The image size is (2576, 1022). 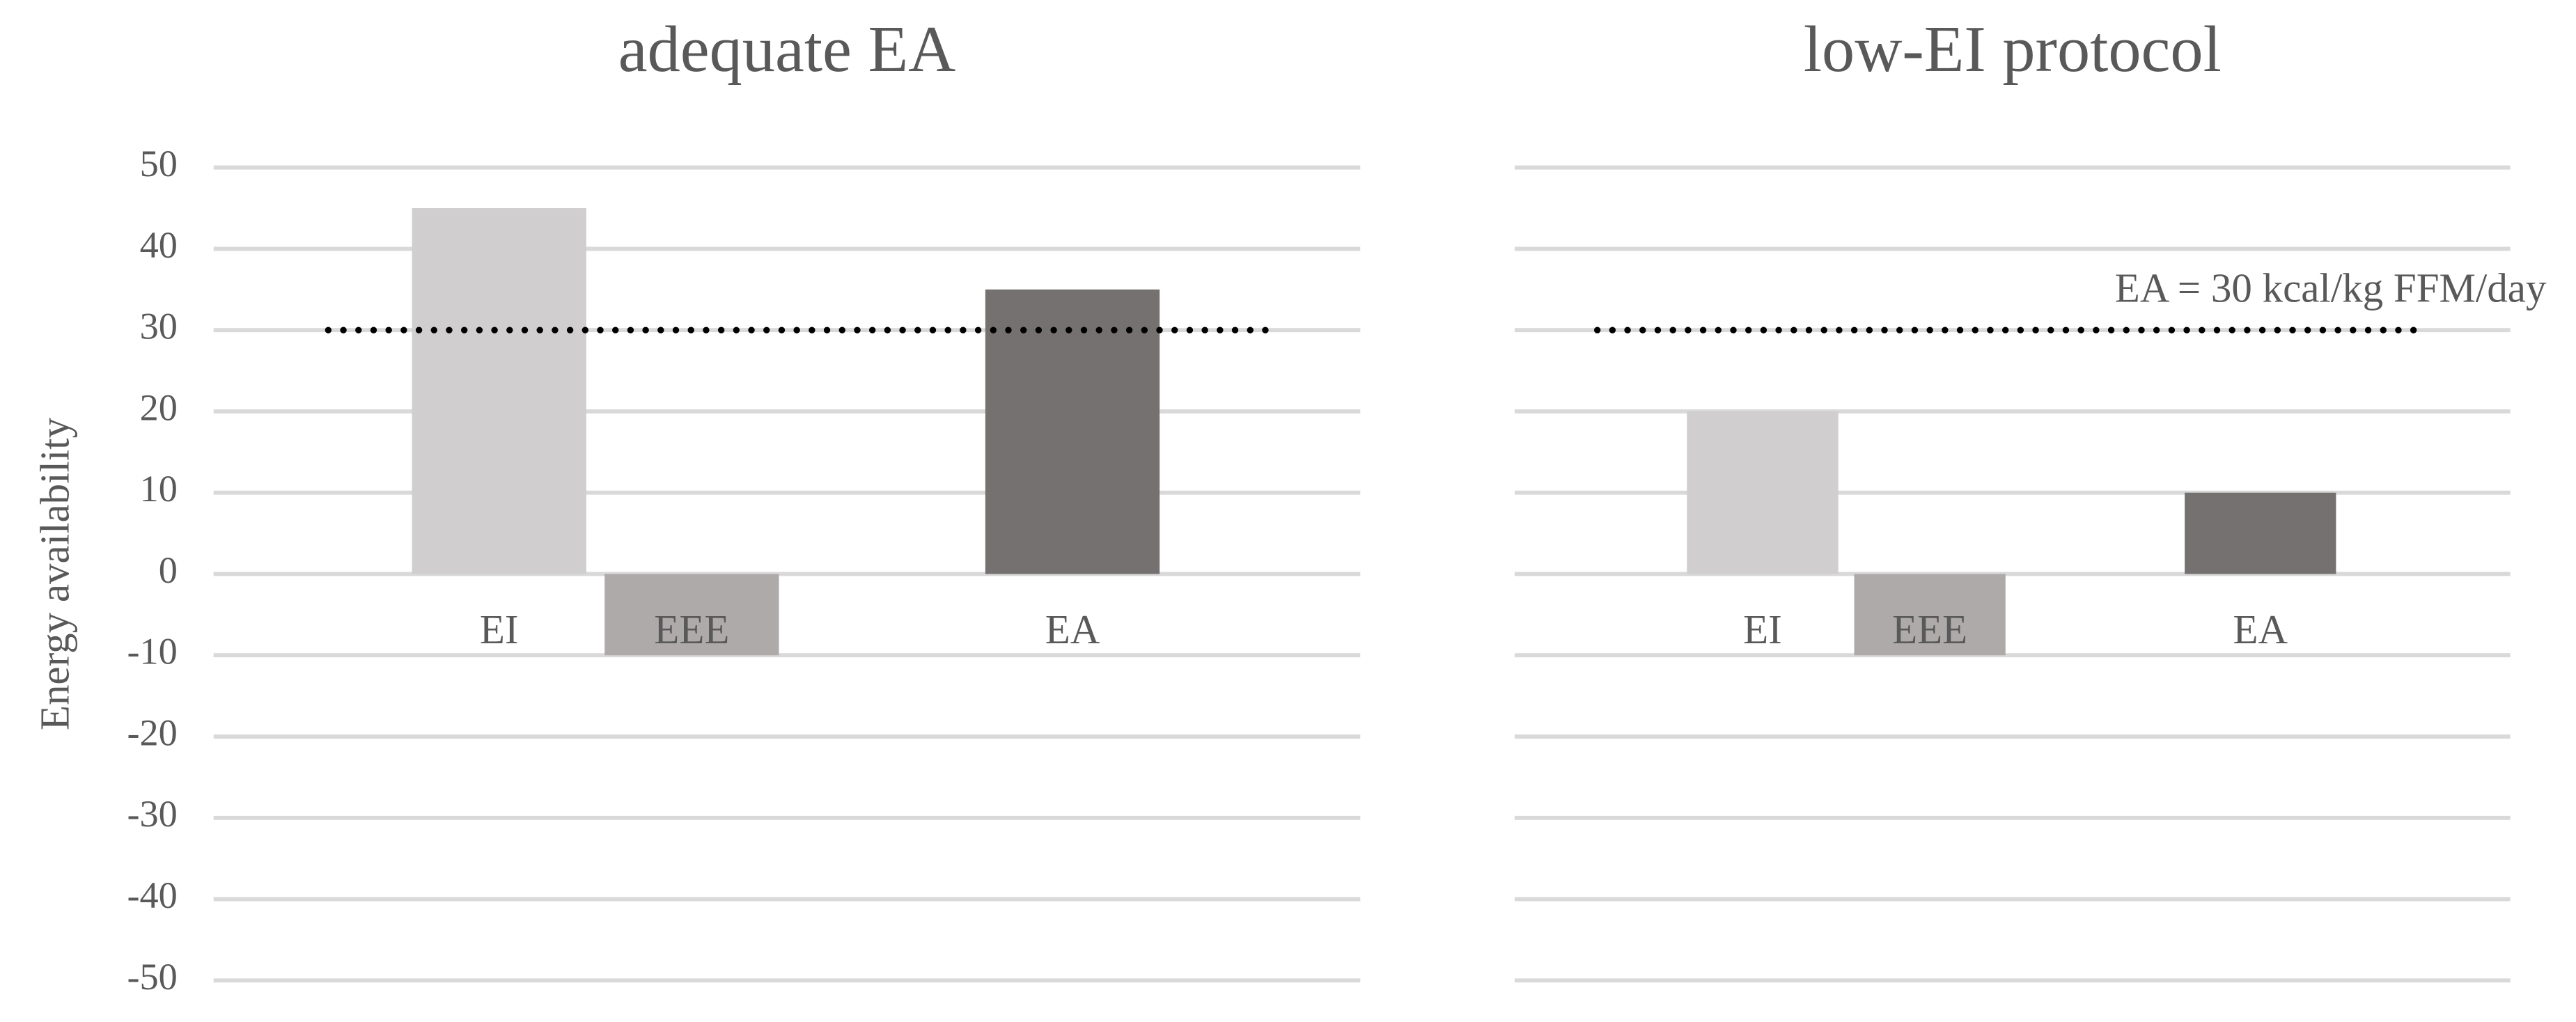 What do you see at coordinates (152, 895) in the screenshot?
I see `y-tick-label: -40` at bounding box center [152, 895].